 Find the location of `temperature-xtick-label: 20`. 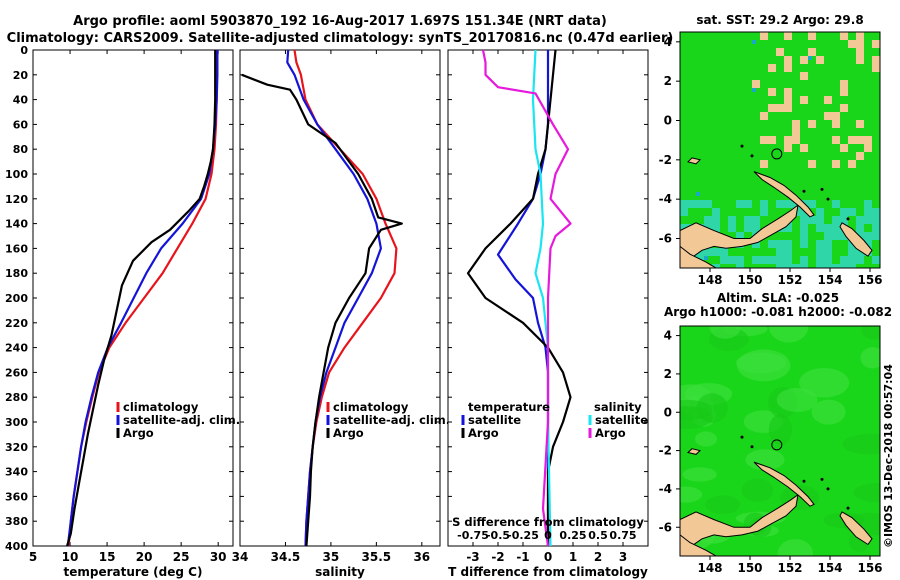

temperature-xtick-label: 20 is located at coordinates (144, 557).